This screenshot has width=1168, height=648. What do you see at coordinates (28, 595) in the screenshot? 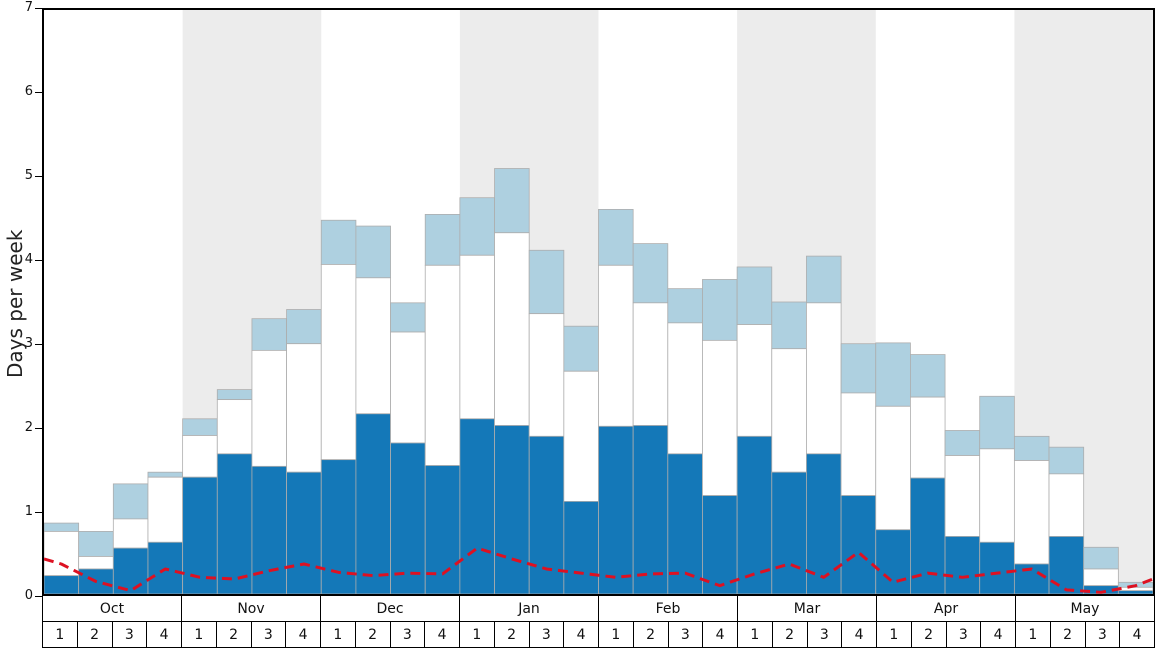
I see `y-tick-label: 0` at bounding box center [28, 595].